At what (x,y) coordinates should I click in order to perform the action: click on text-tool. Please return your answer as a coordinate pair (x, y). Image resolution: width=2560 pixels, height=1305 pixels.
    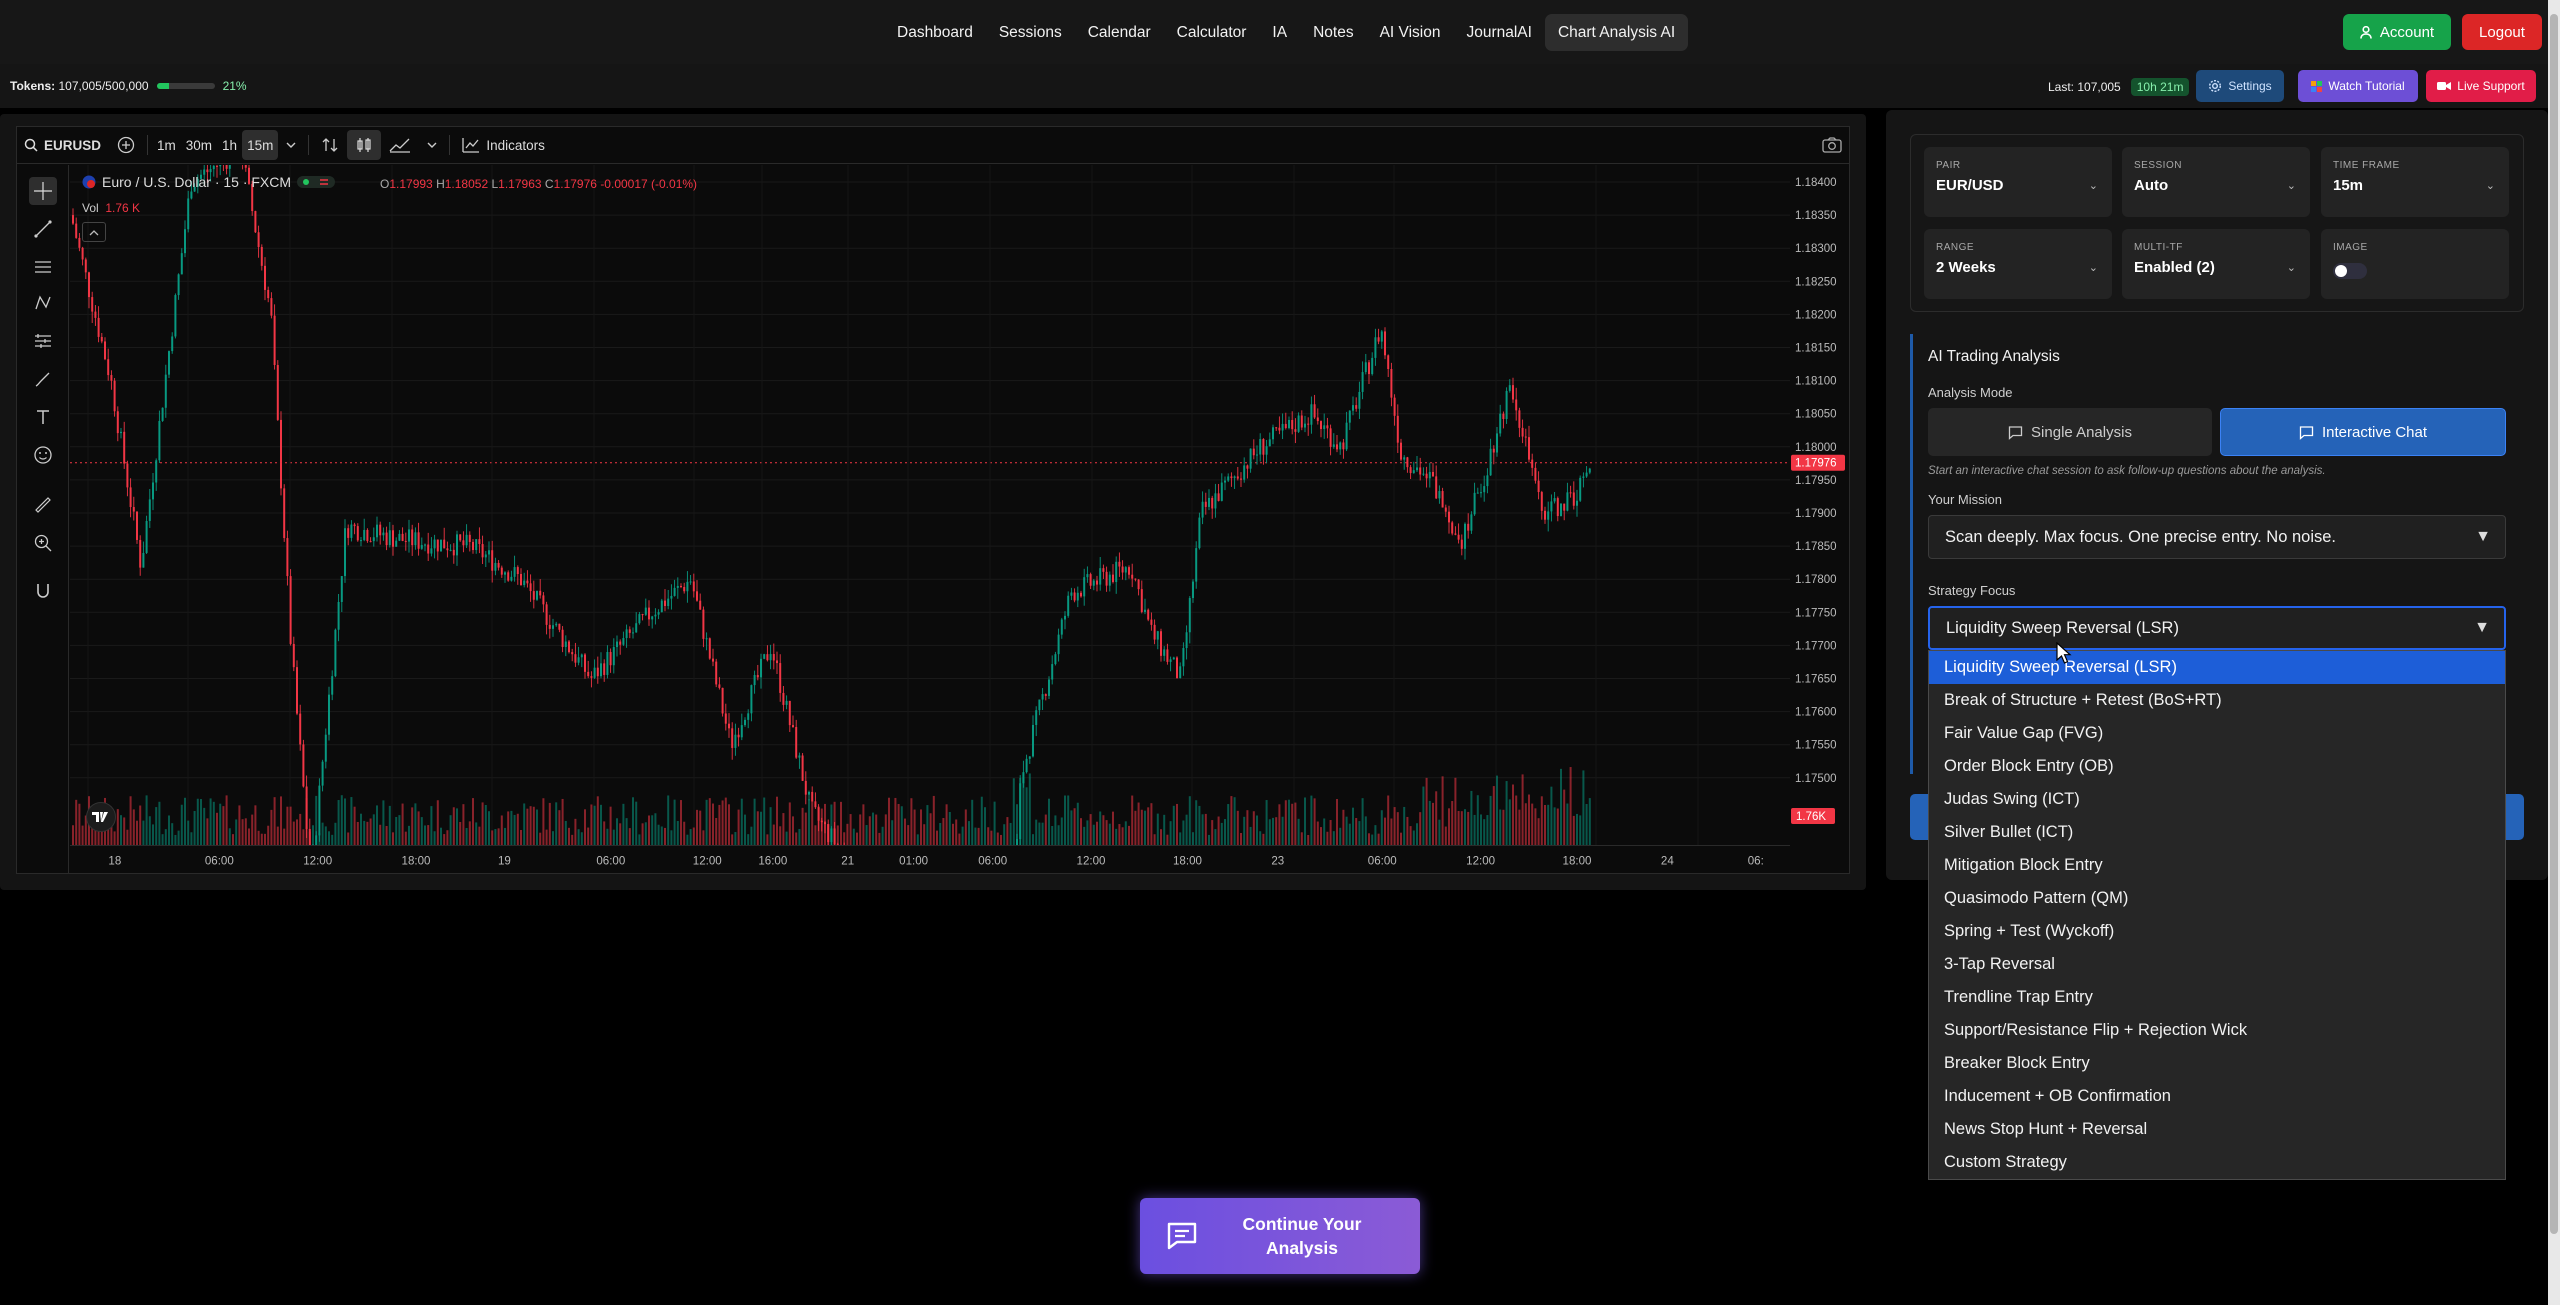
    Looking at the image, I should click on (43, 417).